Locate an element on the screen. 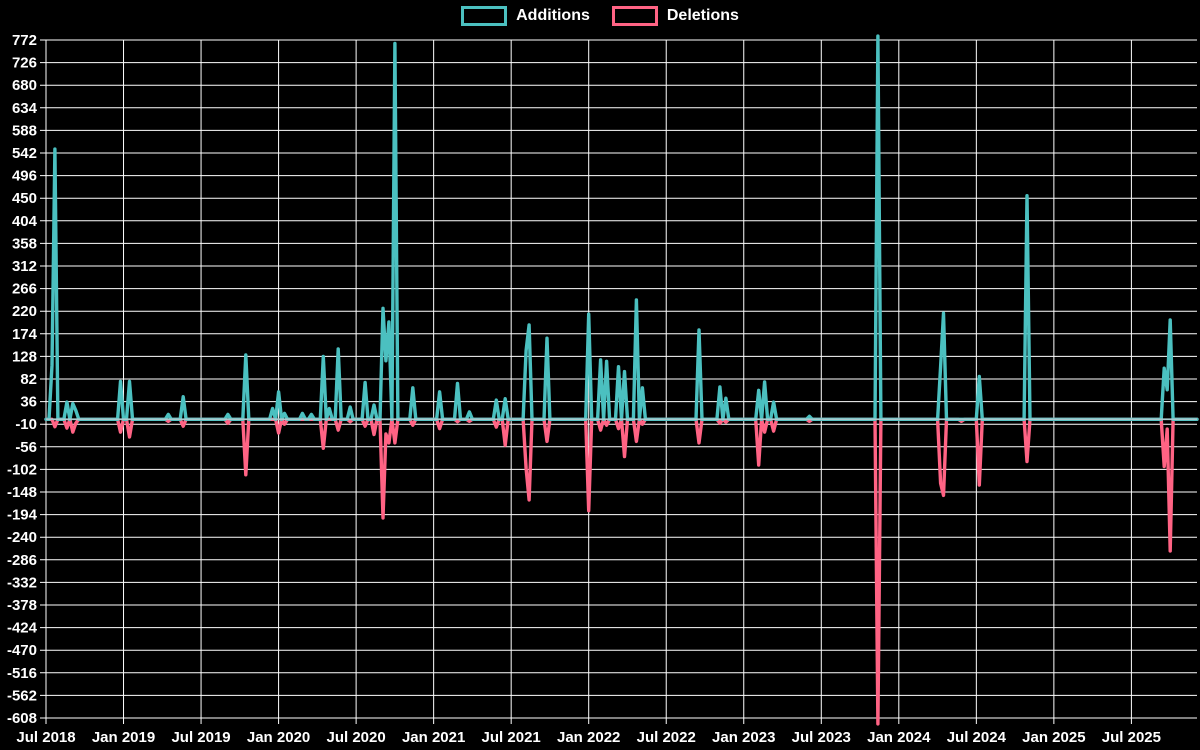 This screenshot has height=750, width=1200. y-tick-label: -516 is located at coordinates (22, 673).